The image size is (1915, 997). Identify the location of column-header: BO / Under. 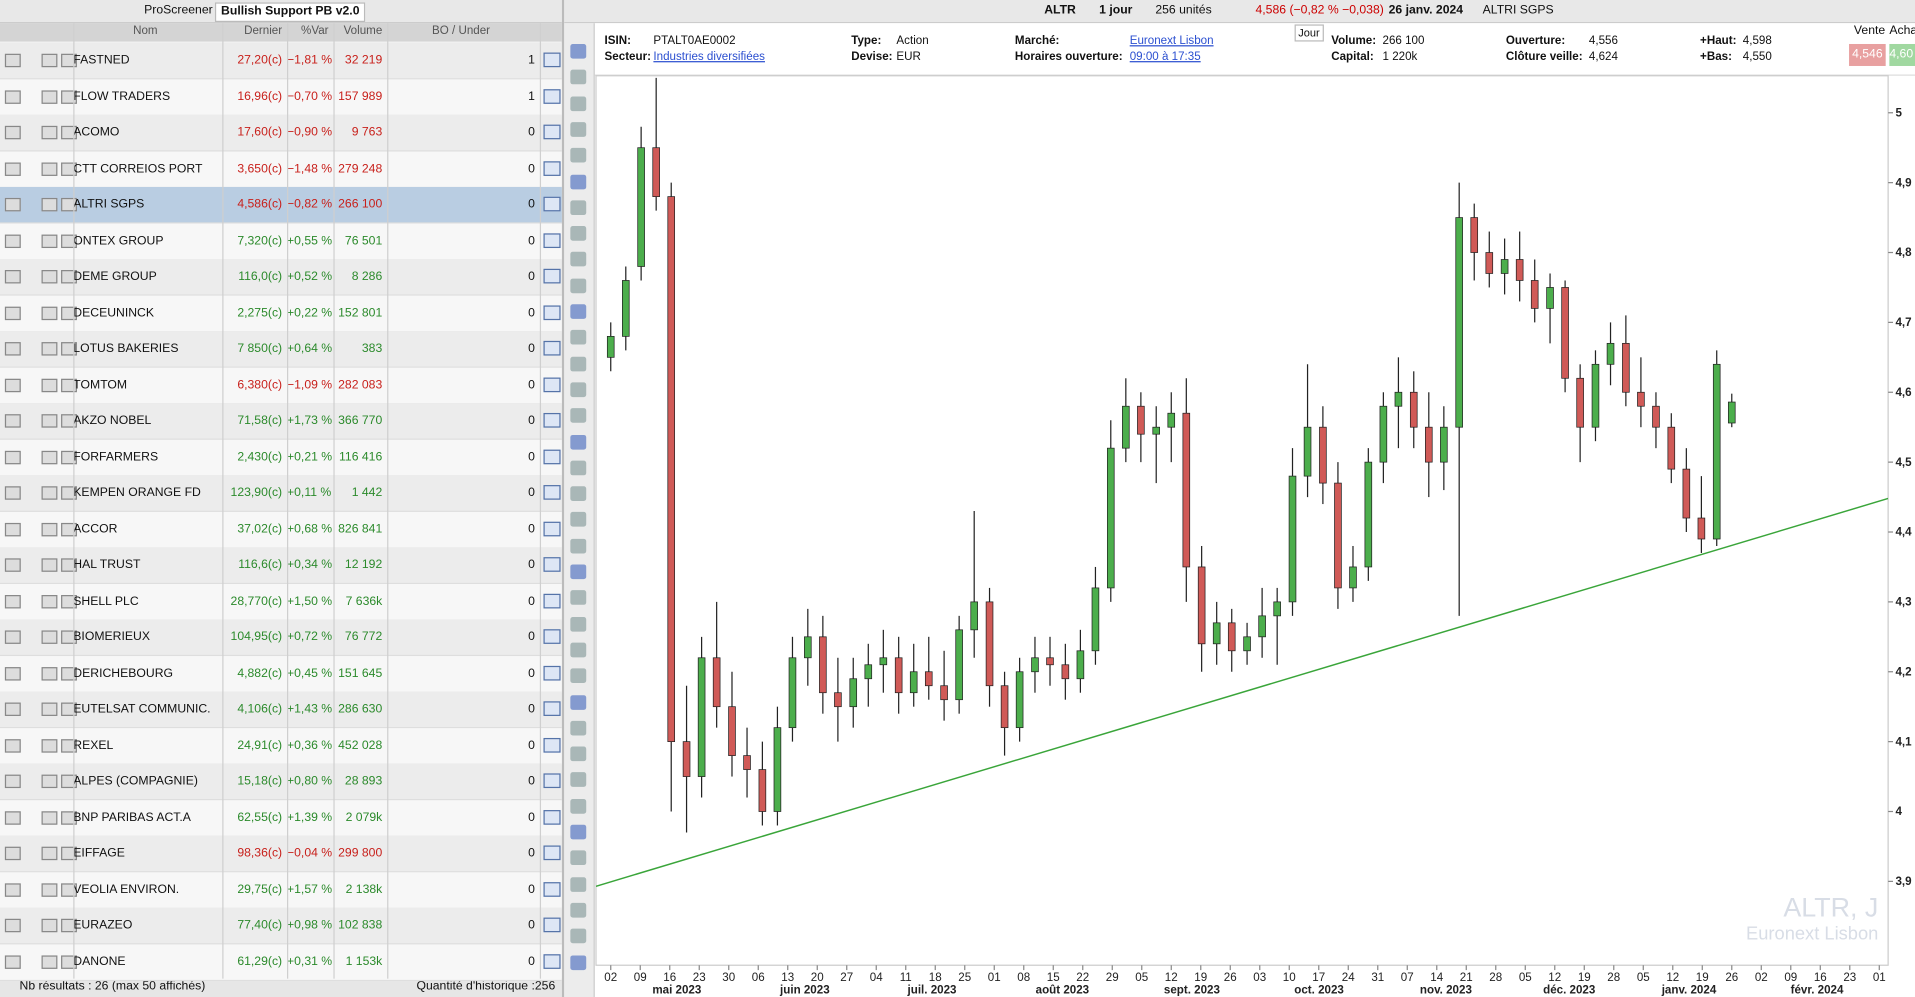
(461, 31).